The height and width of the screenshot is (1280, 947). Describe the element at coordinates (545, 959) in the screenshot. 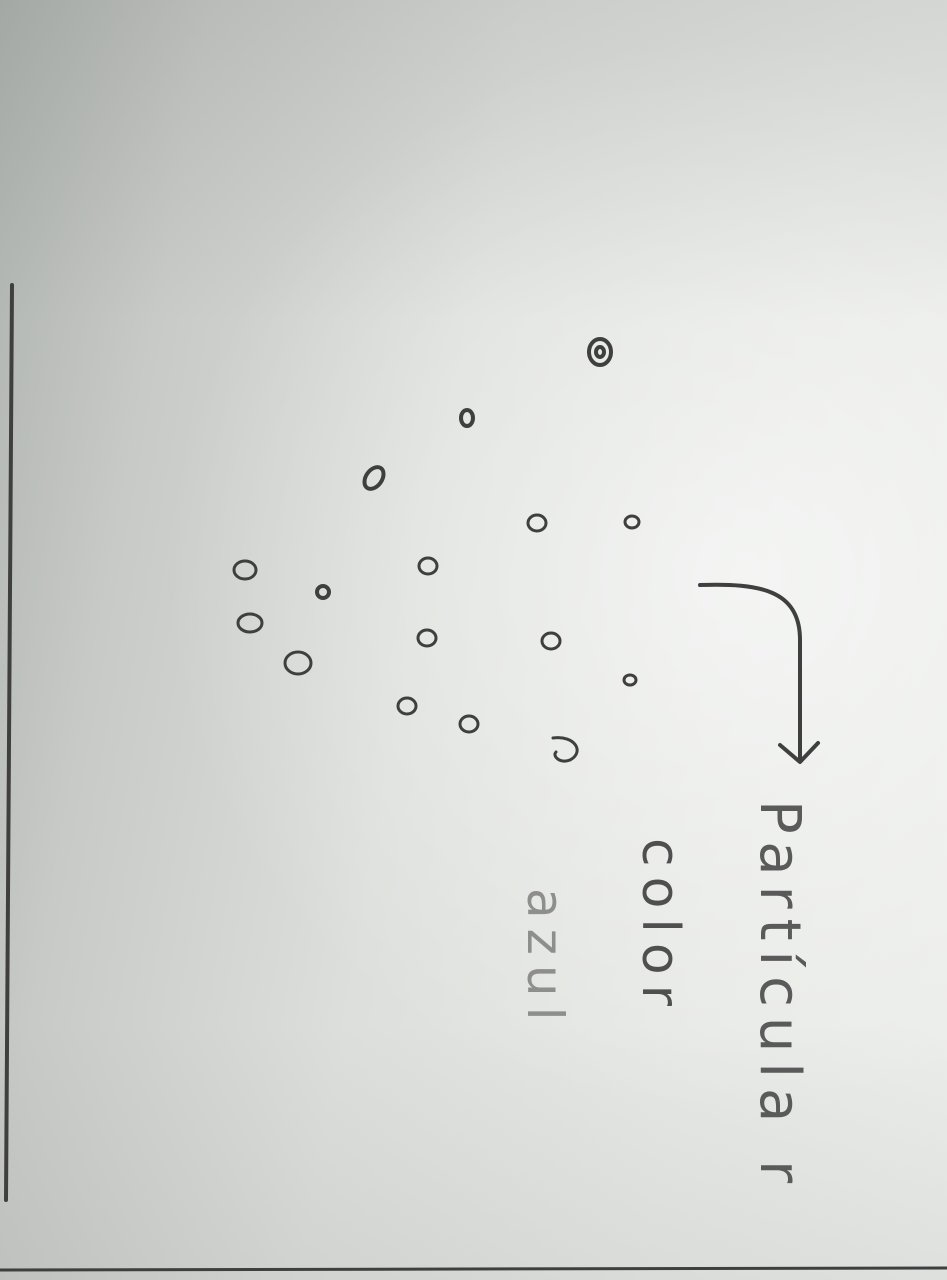

I see `label-azul: azul` at that location.